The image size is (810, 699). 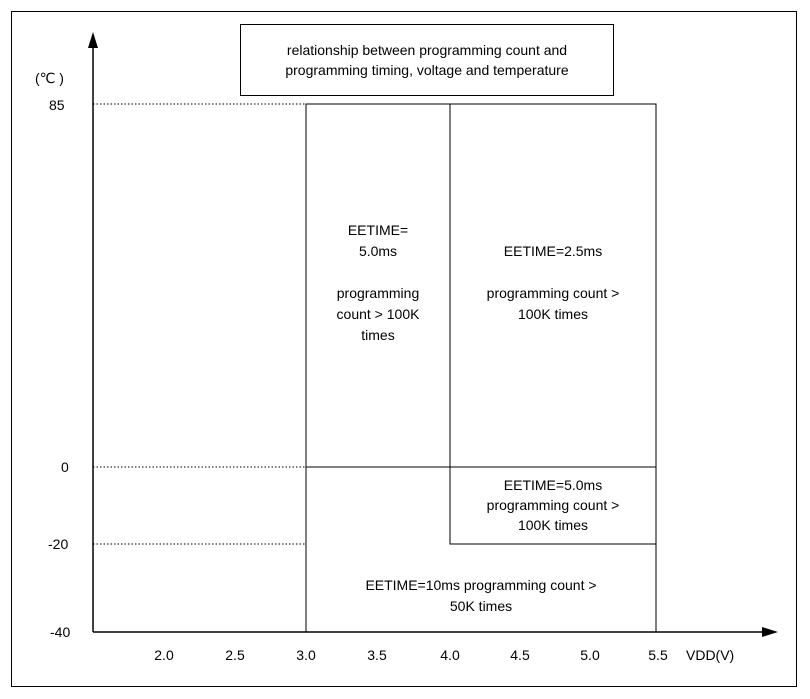 What do you see at coordinates (377, 655) in the screenshot?
I see `x-tick-3-5: 3.5` at bounding box center [377, 655].